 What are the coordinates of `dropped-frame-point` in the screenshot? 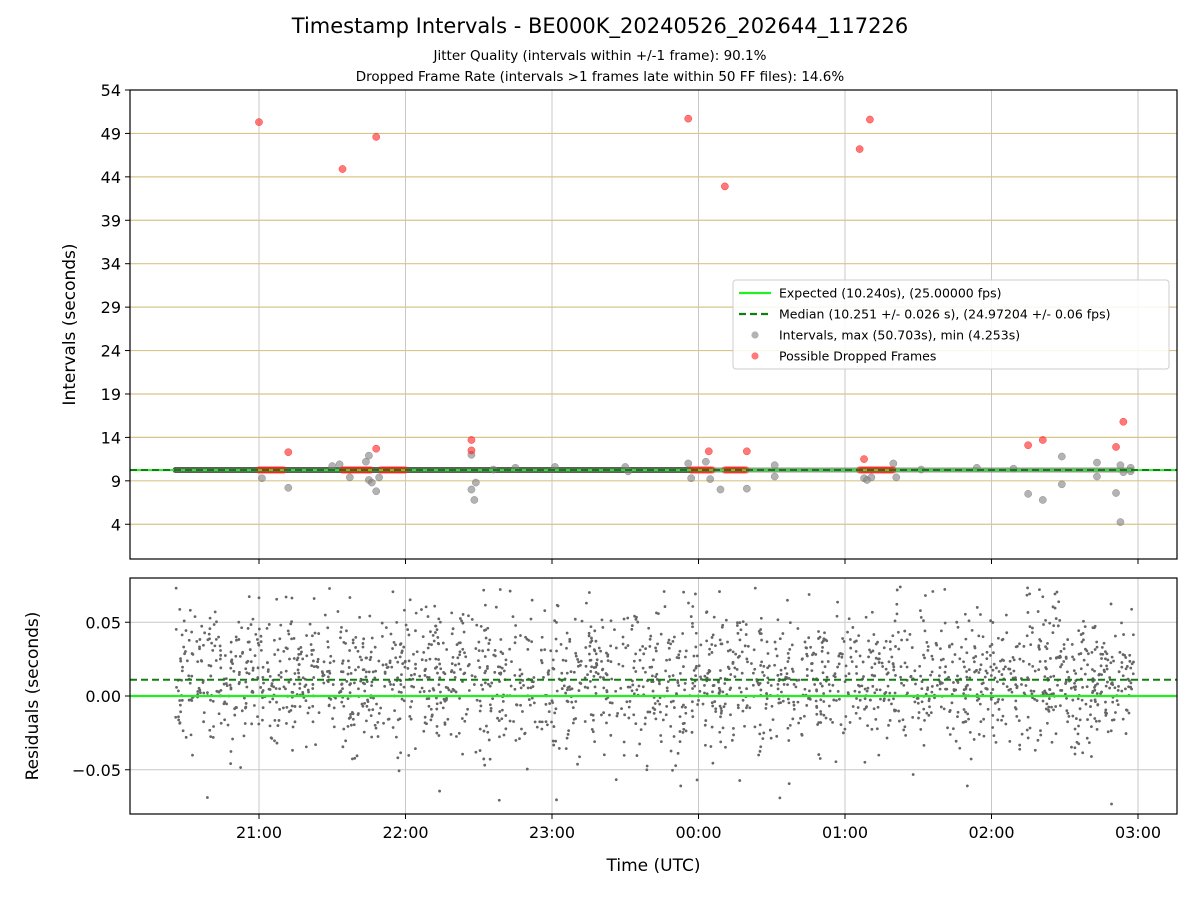 It's located at (688, 118).